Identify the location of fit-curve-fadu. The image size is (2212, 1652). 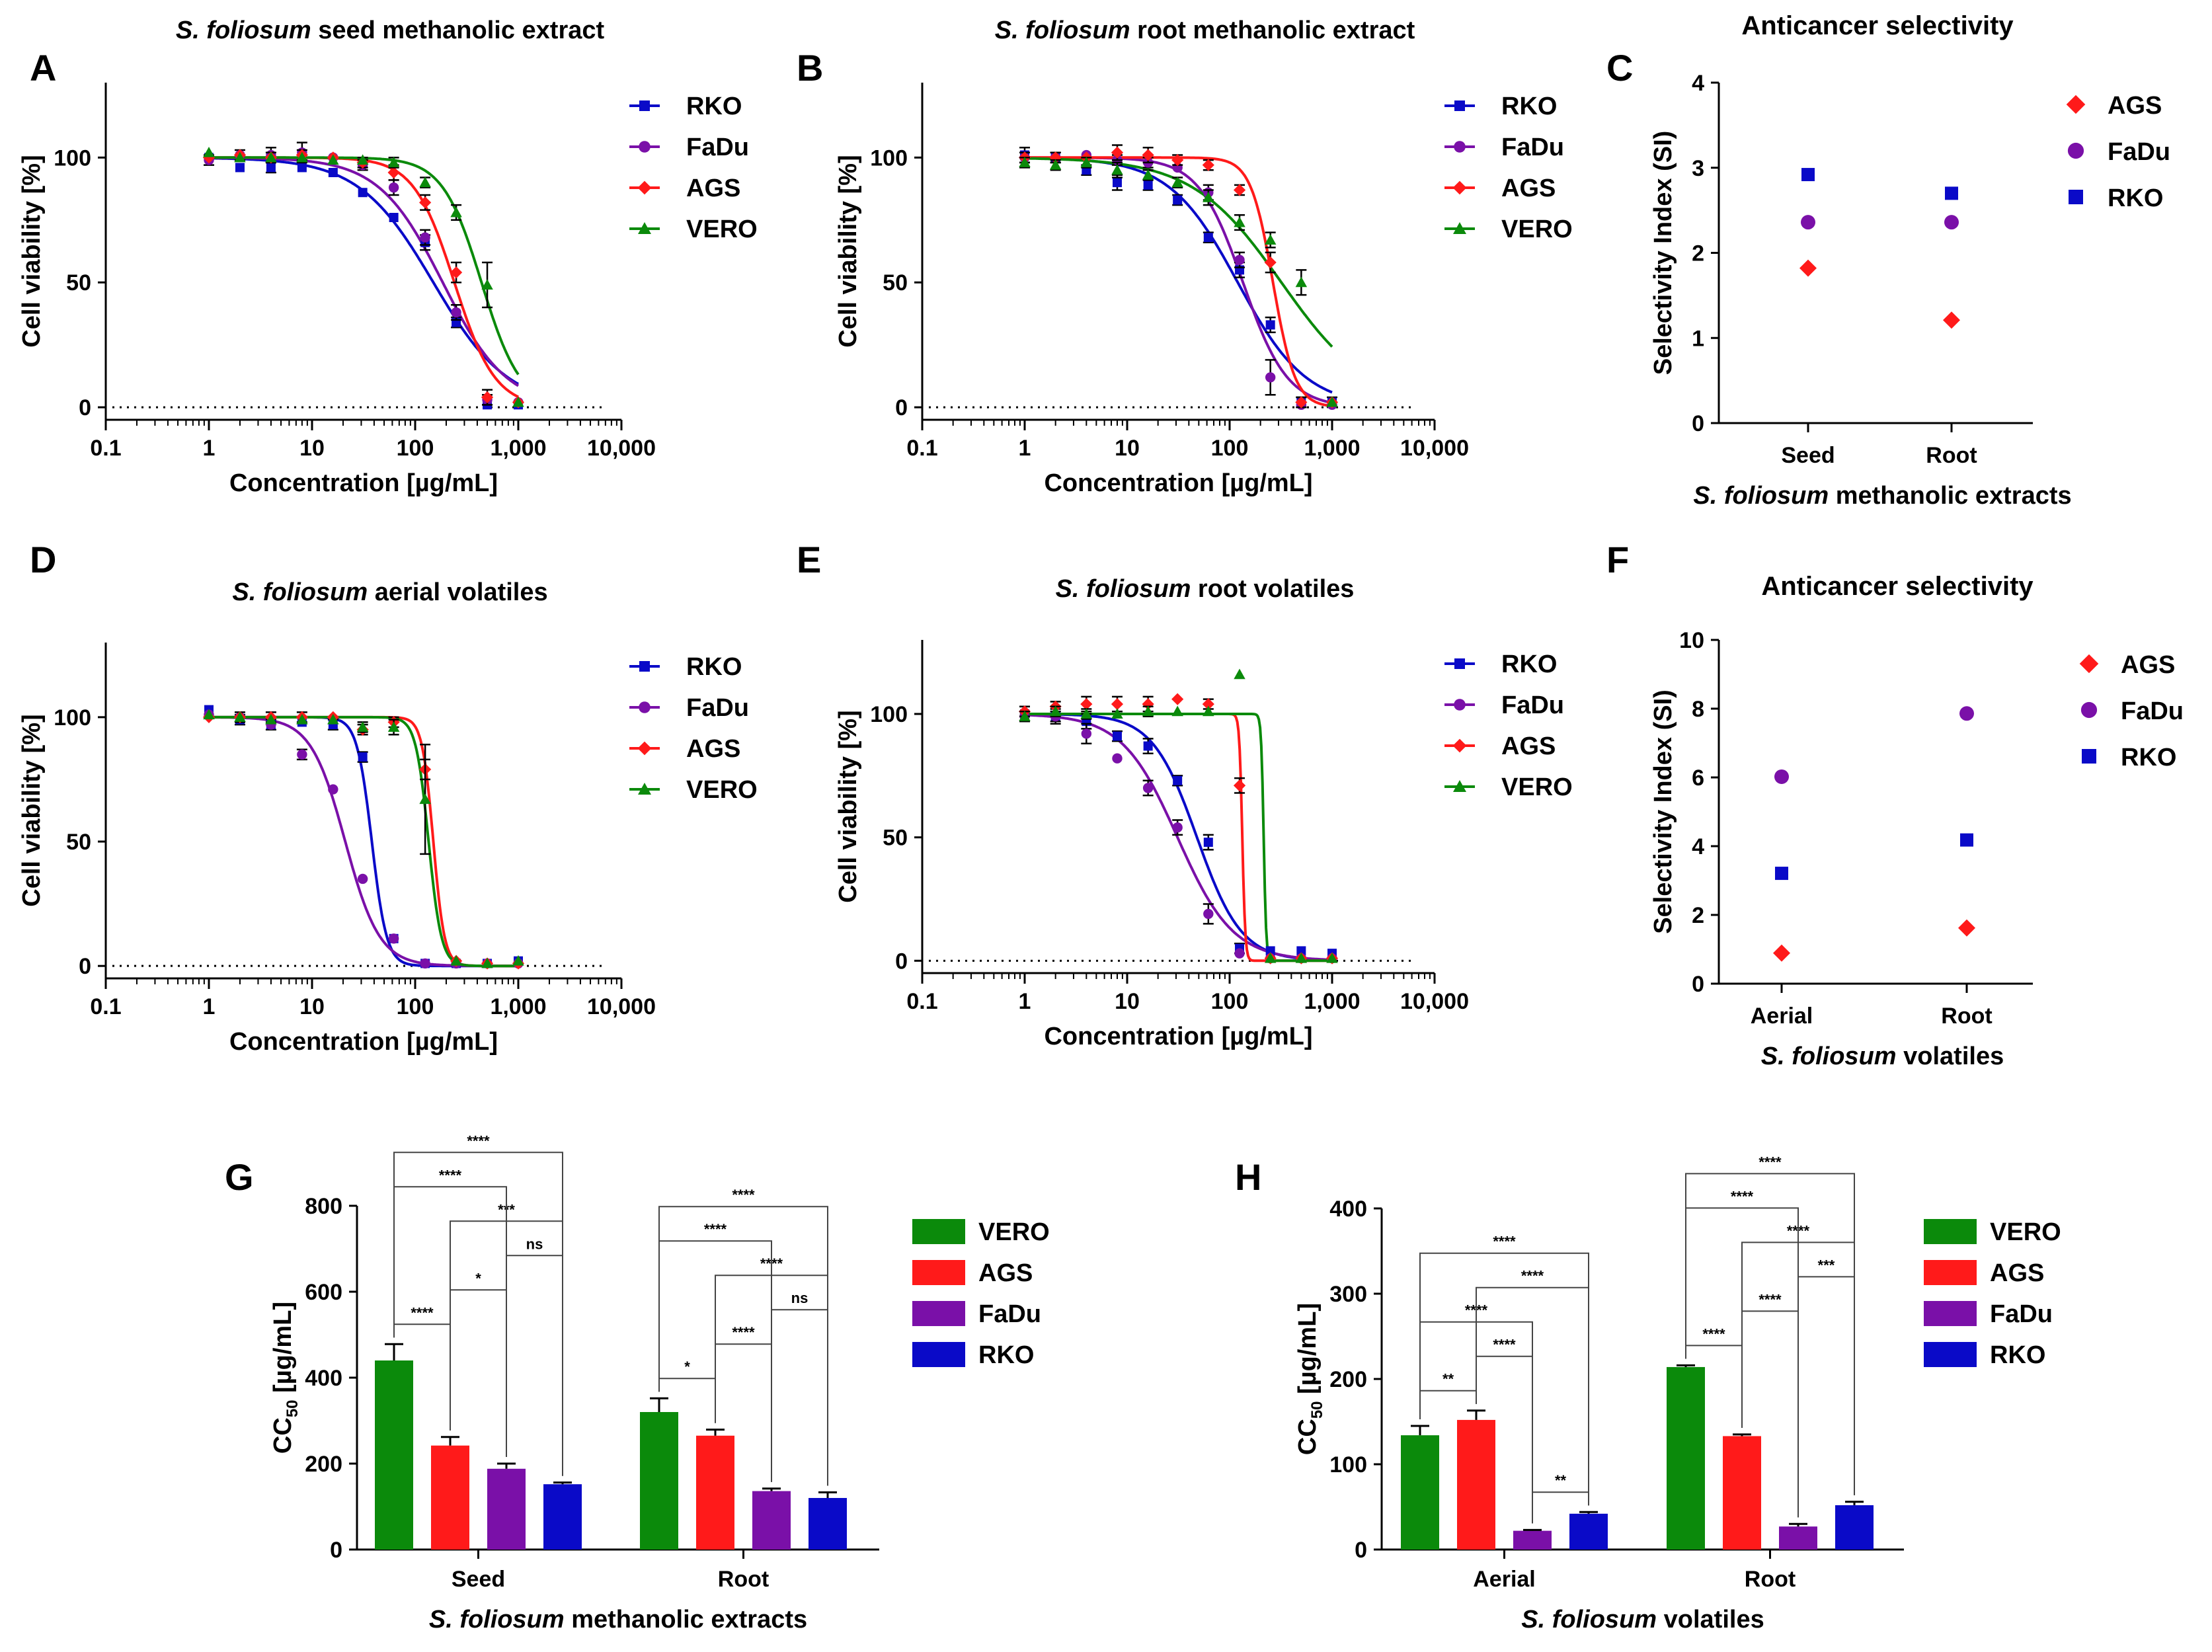
(1176, 837).